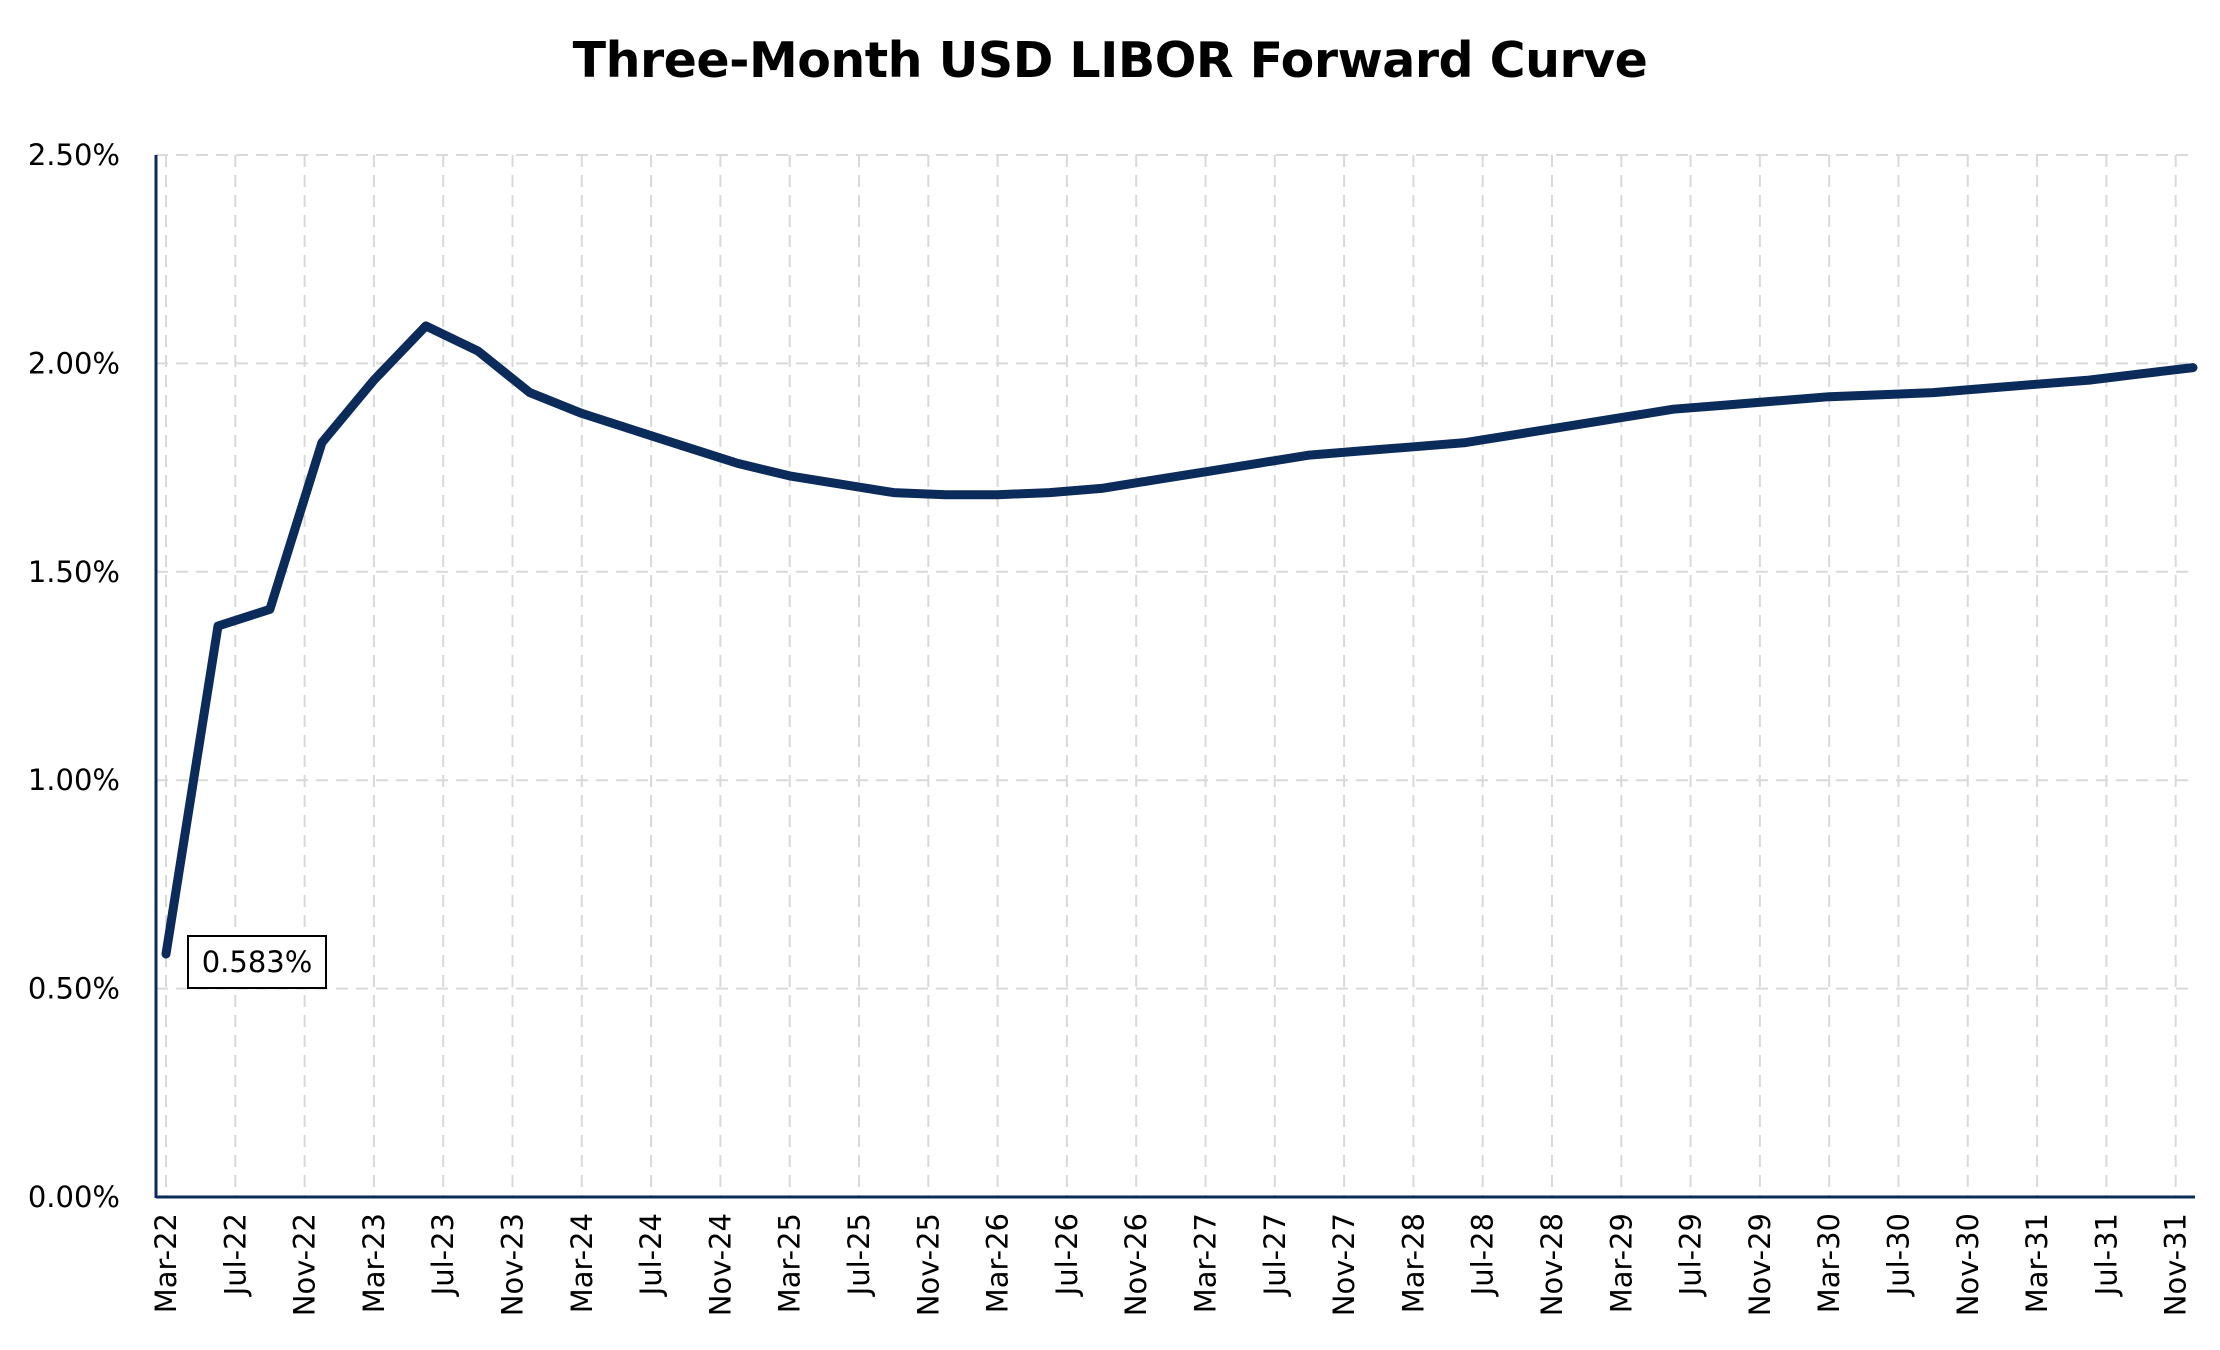 This screenshot has height=1350, width=2220. What do you see at coordinates (998, 1263) in the screenshot?
I see `x-tick-label: Mar-26` at bounding box center [998, 1263].